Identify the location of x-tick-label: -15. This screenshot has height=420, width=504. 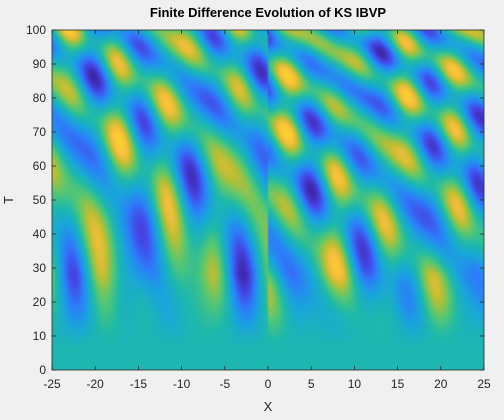
(139, 384).